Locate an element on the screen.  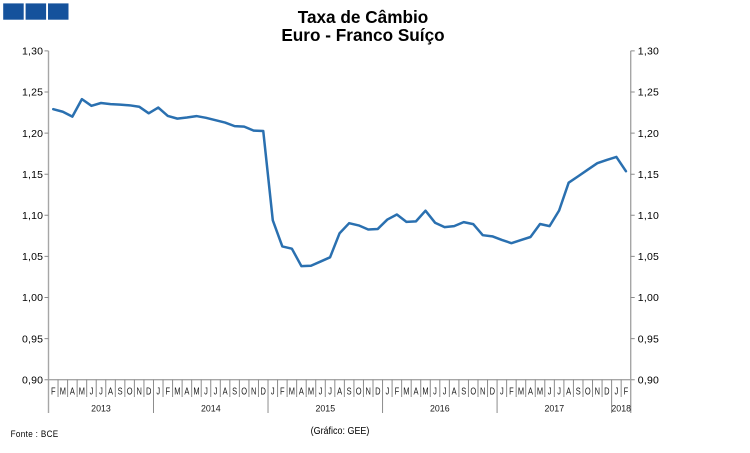
svg-text: Taxa de Câmbio is located at coordinates (363, 17).